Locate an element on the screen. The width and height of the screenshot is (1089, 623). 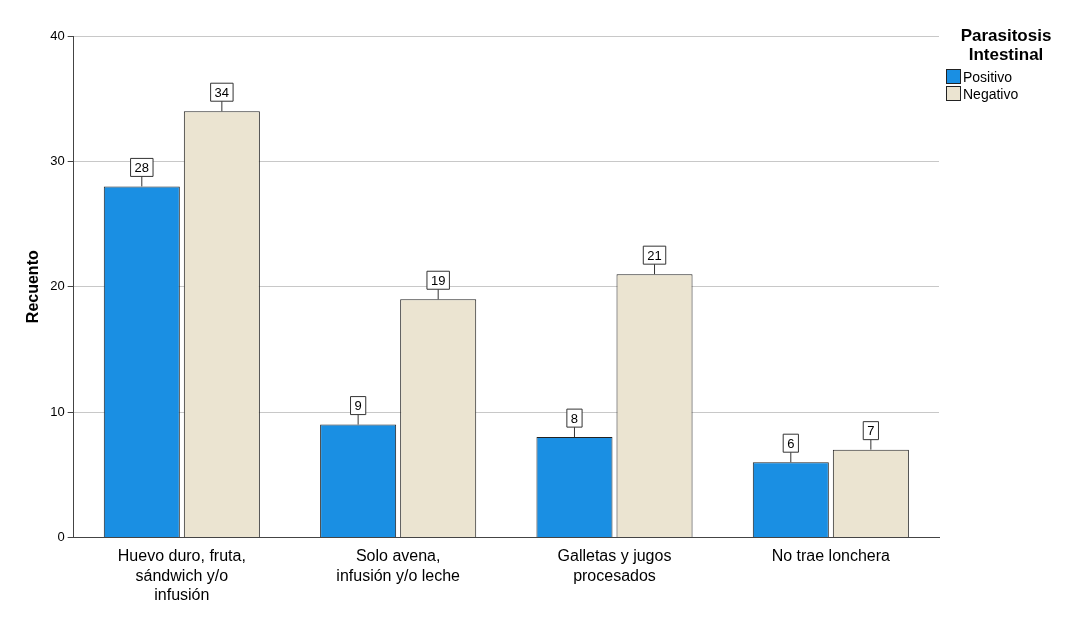
y-tick-label: 30 is located at coordinates (57, 160).